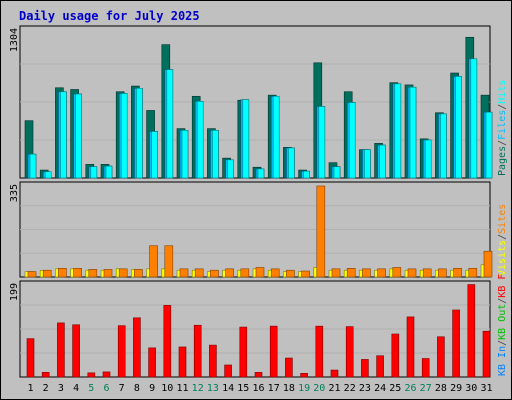 The width and height of the screenshot is (512, 400). Describe the element at coordinates (198, 388) in the screenshot. I see `x-tick-label: 12` at that location.